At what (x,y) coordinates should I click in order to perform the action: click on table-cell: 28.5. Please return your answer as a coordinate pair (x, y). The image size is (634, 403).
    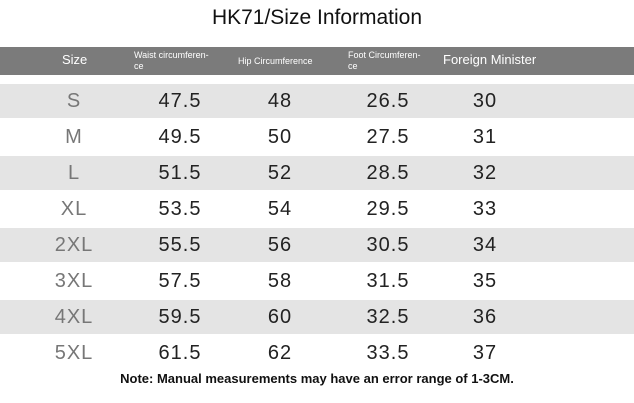
    Looking at the image, I should click on (388, 173).